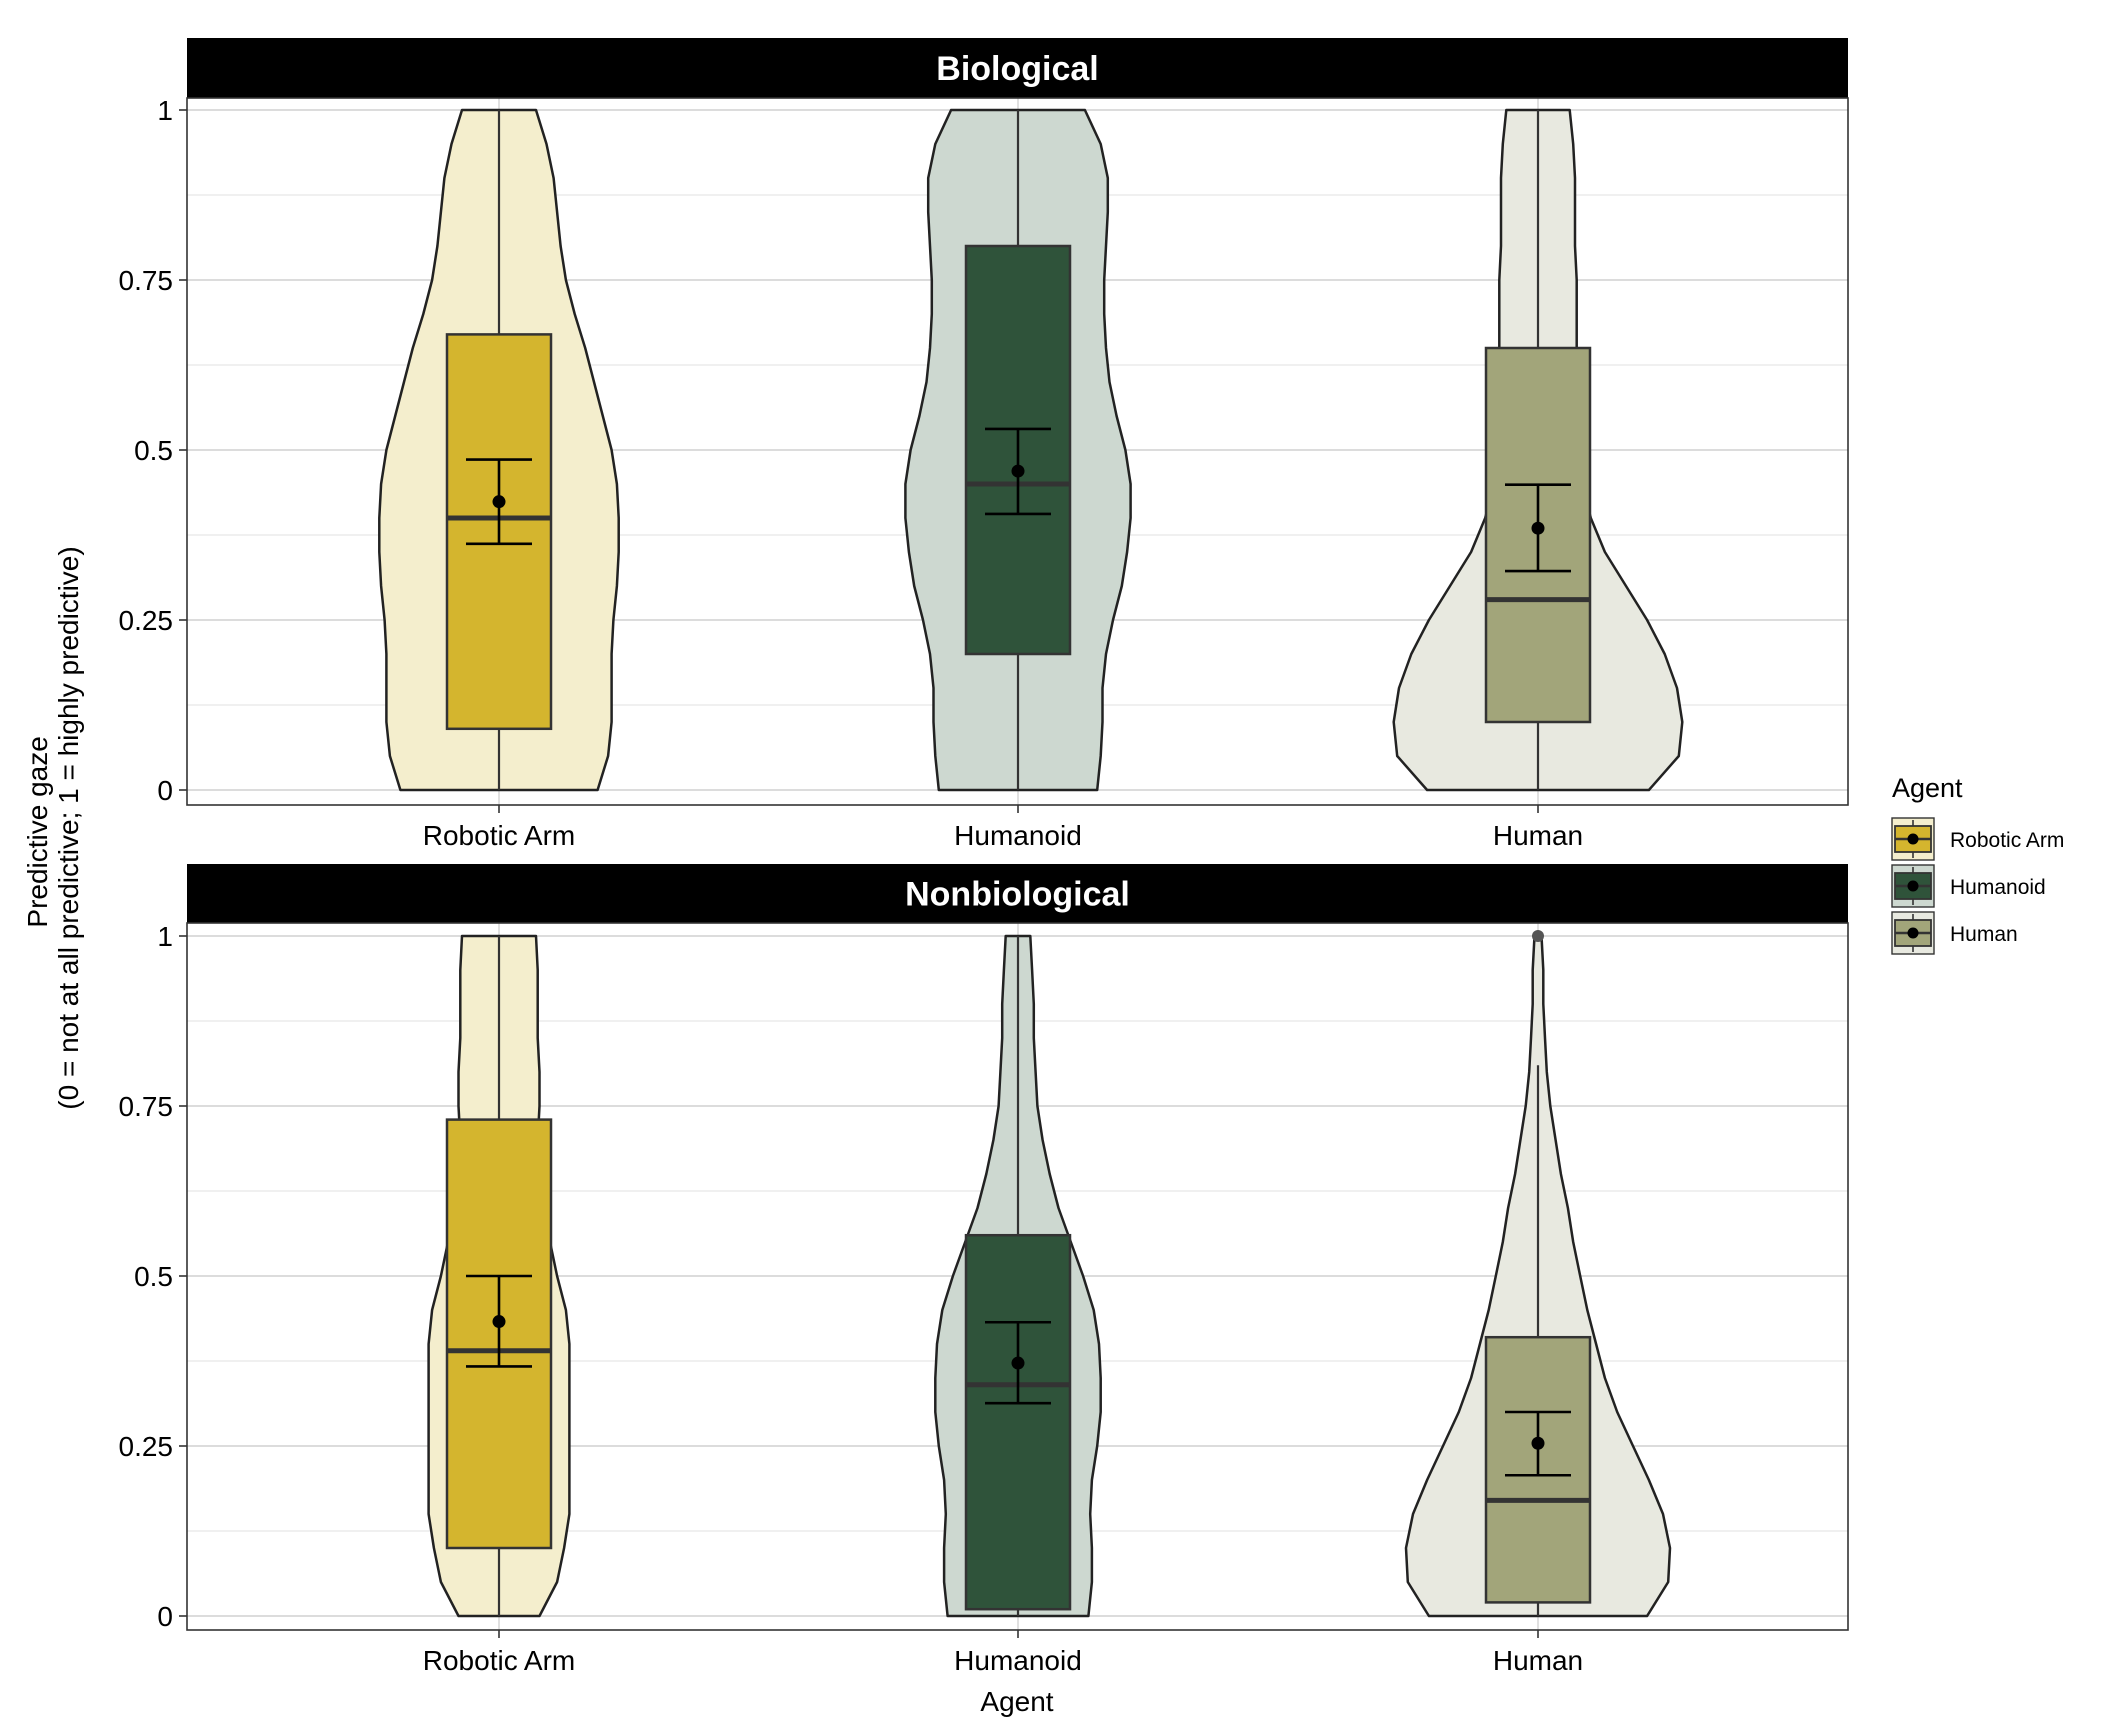 The image size is (2112, 1728). What do you see at coordinates (1927, 788) in the screenshot?
I see `legend-title: Agent` at bounding box center [1927, 788].